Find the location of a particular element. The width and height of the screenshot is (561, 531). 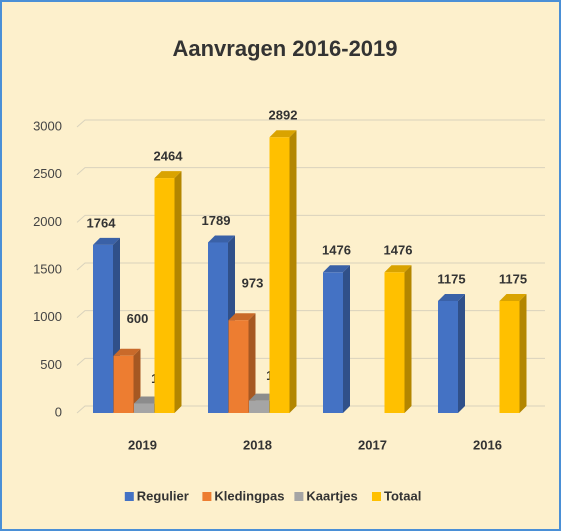

x-tick-label: 2016 is located at coordinates (487, 444).